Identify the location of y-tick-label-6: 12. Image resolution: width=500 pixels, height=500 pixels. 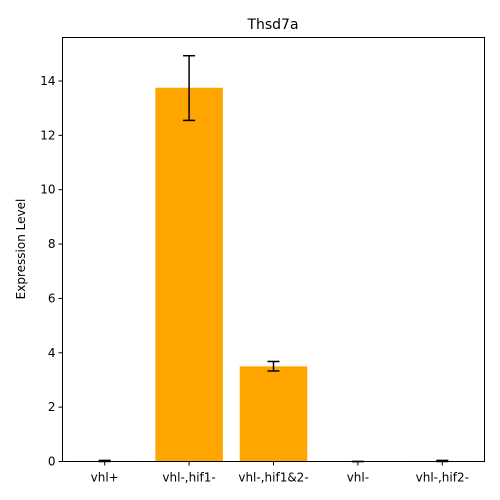
(47, 135).